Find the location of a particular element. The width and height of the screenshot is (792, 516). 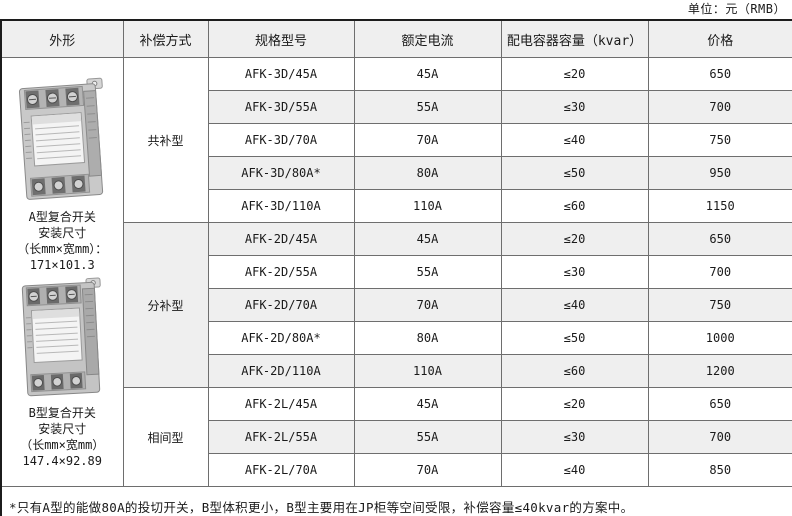

table-row: AFK-3D/110A 110A ≤60 1150 is located at coordinates (396, 206).